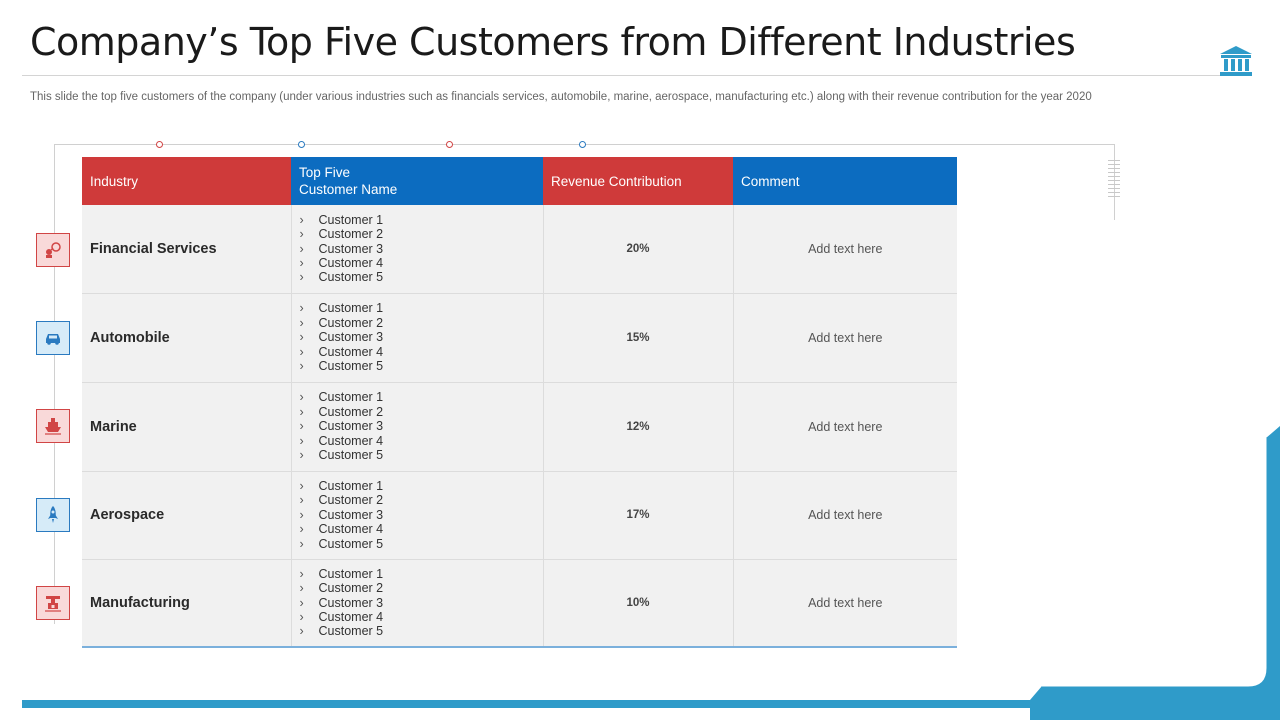 Image resolution: width=1280 pixels, height=720 pixels. I want to click on header-revenue: Revenue Contribution, so click(638, 181).